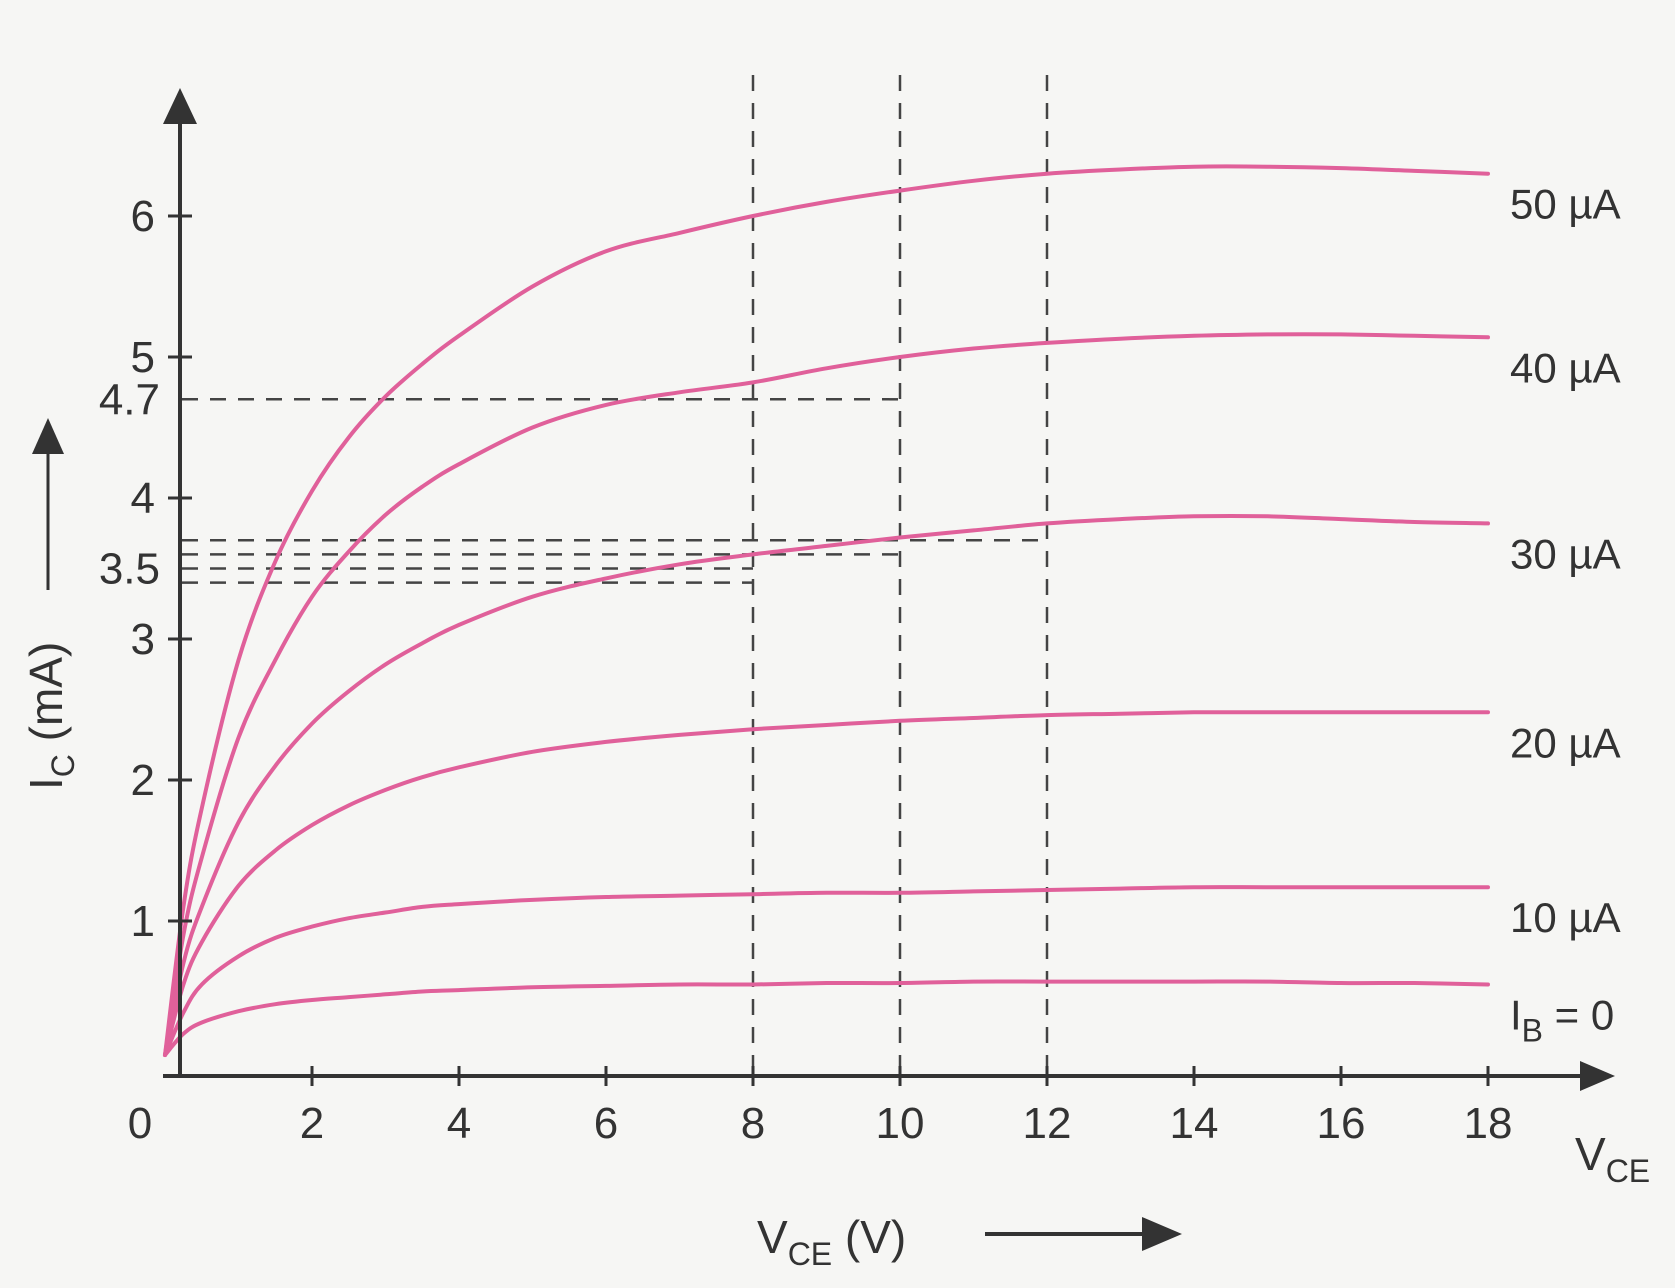 The height and width of the screenshot is (1288, 1675). Describe the element at coordinates (1612, 1158) in the screenshot. I see `x-axis-end-label: VCE` at that location.